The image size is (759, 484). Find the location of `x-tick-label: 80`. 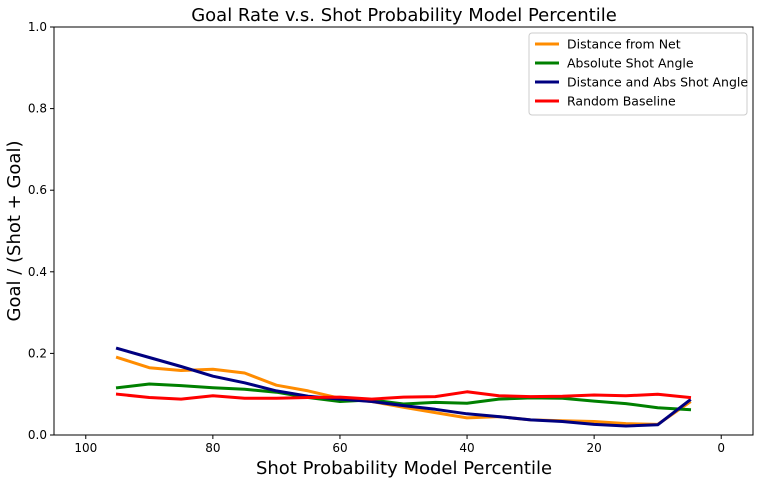

x-tick-label: 80 is located at coordinates (212, 448).